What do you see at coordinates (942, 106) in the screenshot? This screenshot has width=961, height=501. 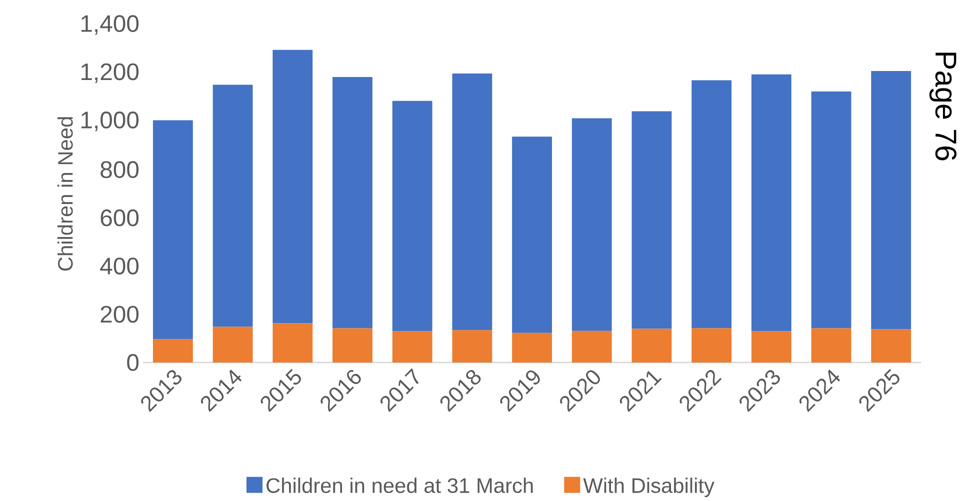 I see `text: Page 76` at bounding box center [942, 106].